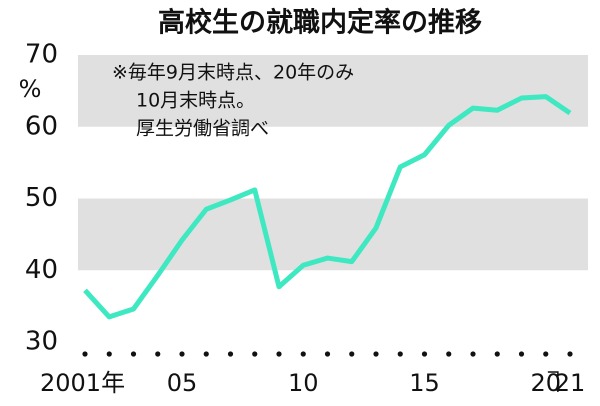 The height and width of the screenshot is (406, 600). Describe the element at coordinates (41, 55) in the screenshot. I see `y-tick-label: 70` at that location.